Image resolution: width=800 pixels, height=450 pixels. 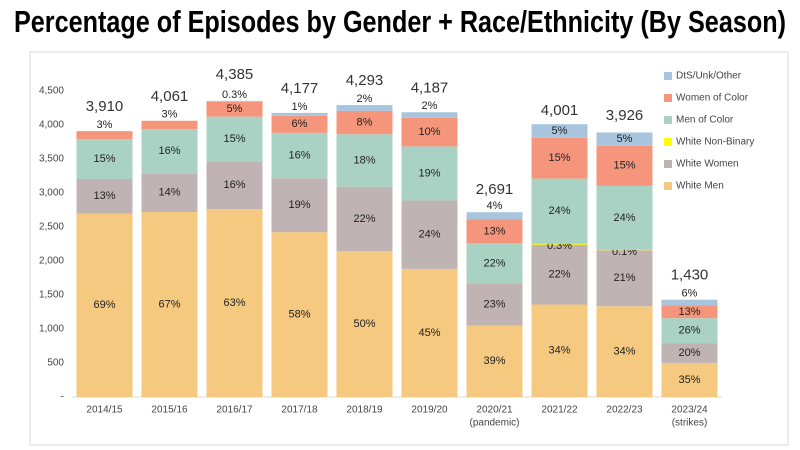 What do you see at coordinates (51, 295) in the screenshot?
I see `y-tick-label: 1,500` at bounding box center [51, 295].